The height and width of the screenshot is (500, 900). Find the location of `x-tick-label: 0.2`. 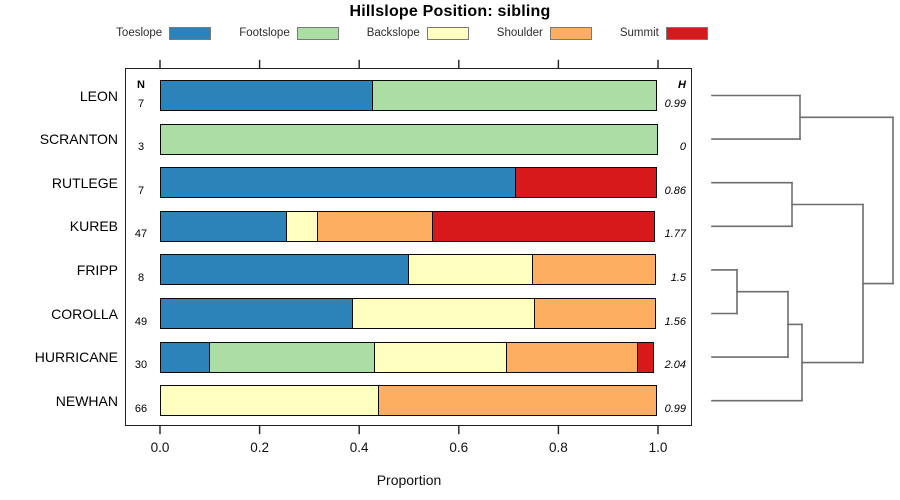

x-tick-label: 0.2 is located at coordinates (259, 447).